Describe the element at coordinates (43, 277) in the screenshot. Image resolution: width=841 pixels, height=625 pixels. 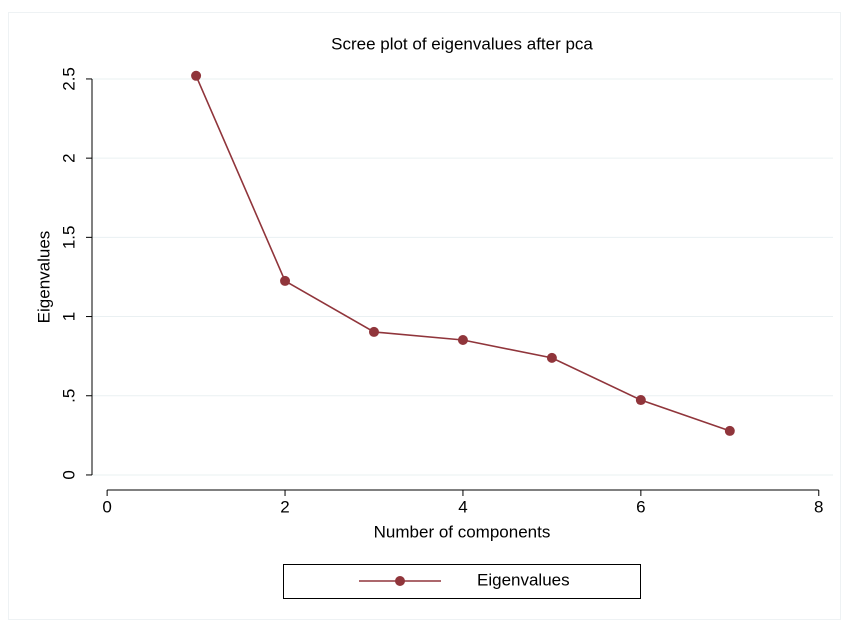
I see `y-axis-label: Eigenvalues` at that location.